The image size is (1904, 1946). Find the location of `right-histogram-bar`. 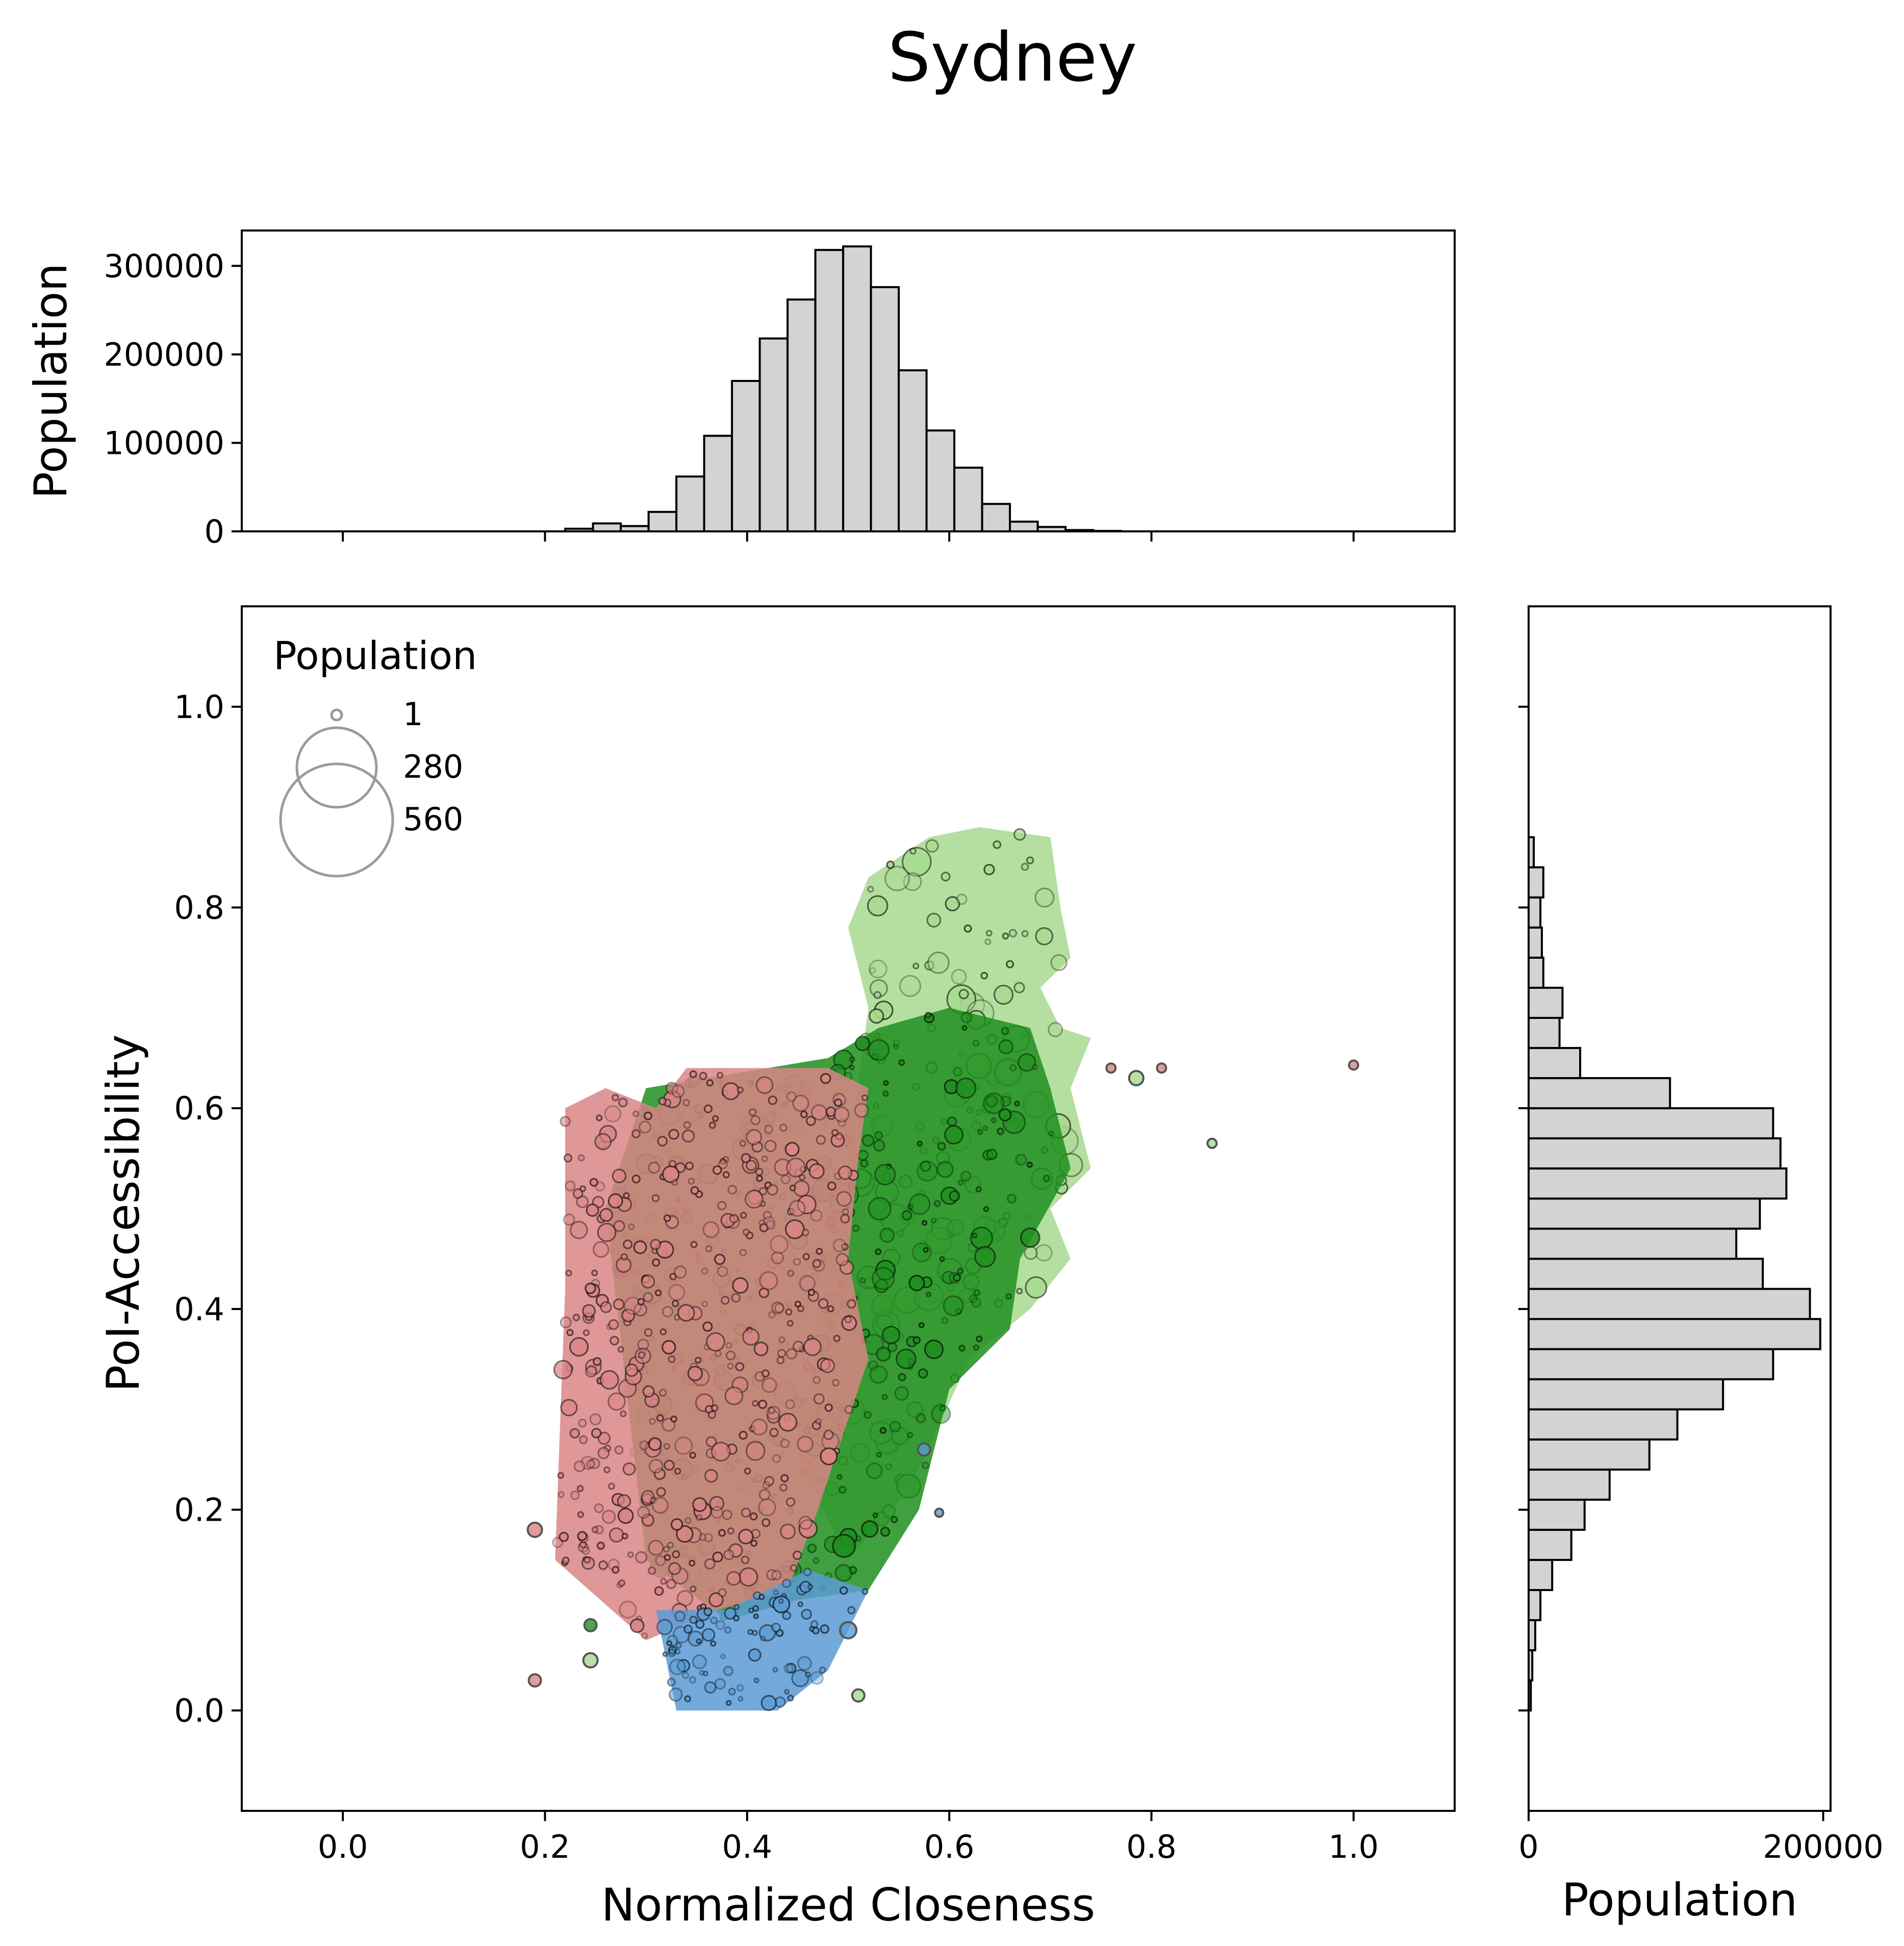

right-histogram-bar is located at coordinates (1569, 1484).